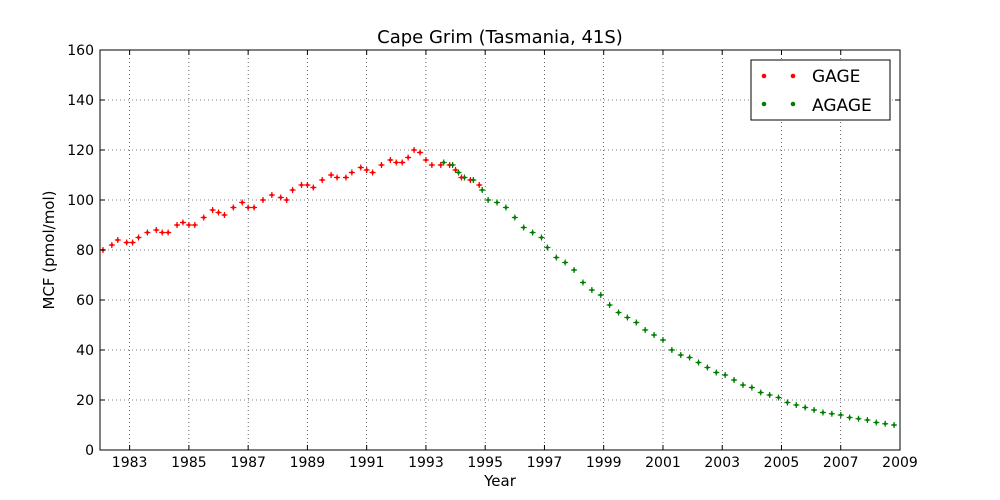  I want to click on y-tick-label: 80, so click(85, 251).